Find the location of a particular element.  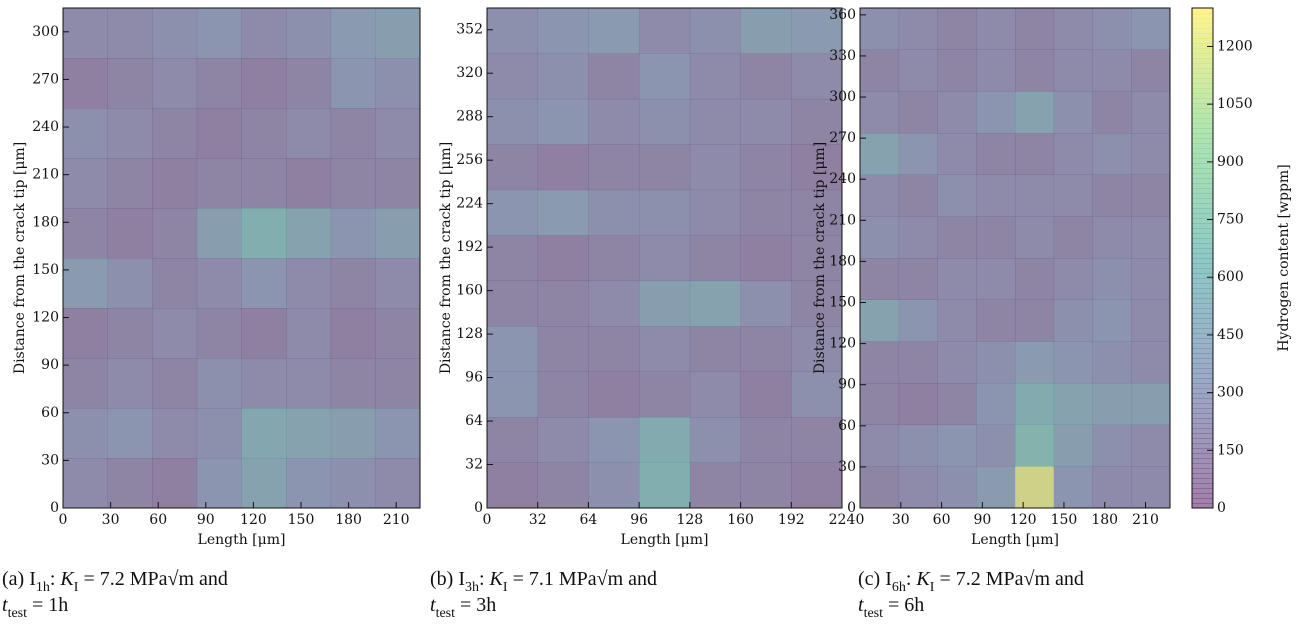

y-tick-label: 120 is located at coordinates (842, 344).